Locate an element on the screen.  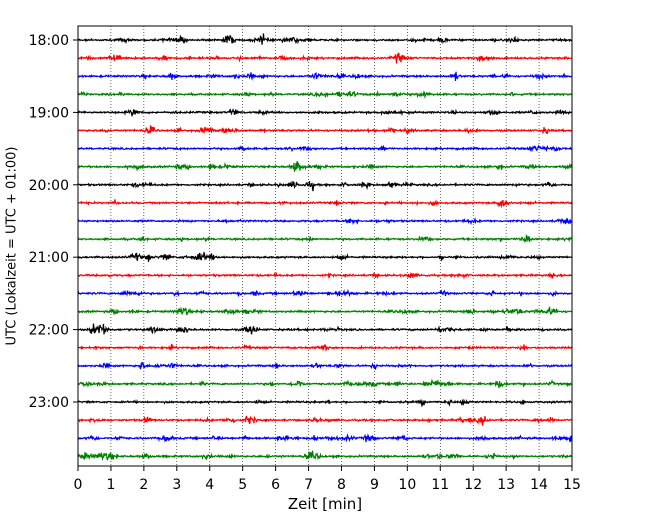
x-tick-label: 0 is located at coordinates (78, 485).